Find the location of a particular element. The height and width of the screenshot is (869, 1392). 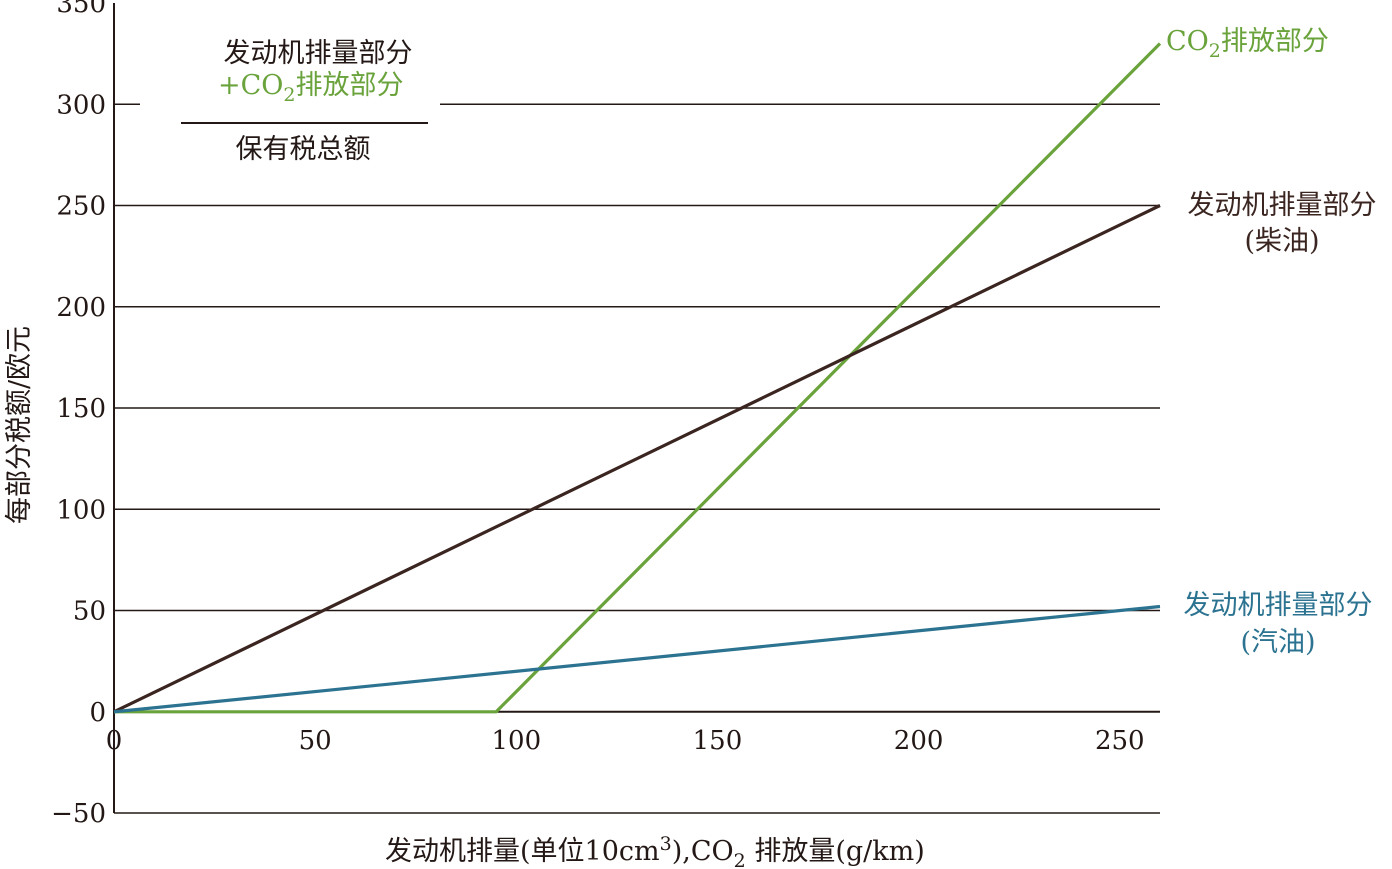

x-tick-label: 0 is located at coordinates (114, 741).